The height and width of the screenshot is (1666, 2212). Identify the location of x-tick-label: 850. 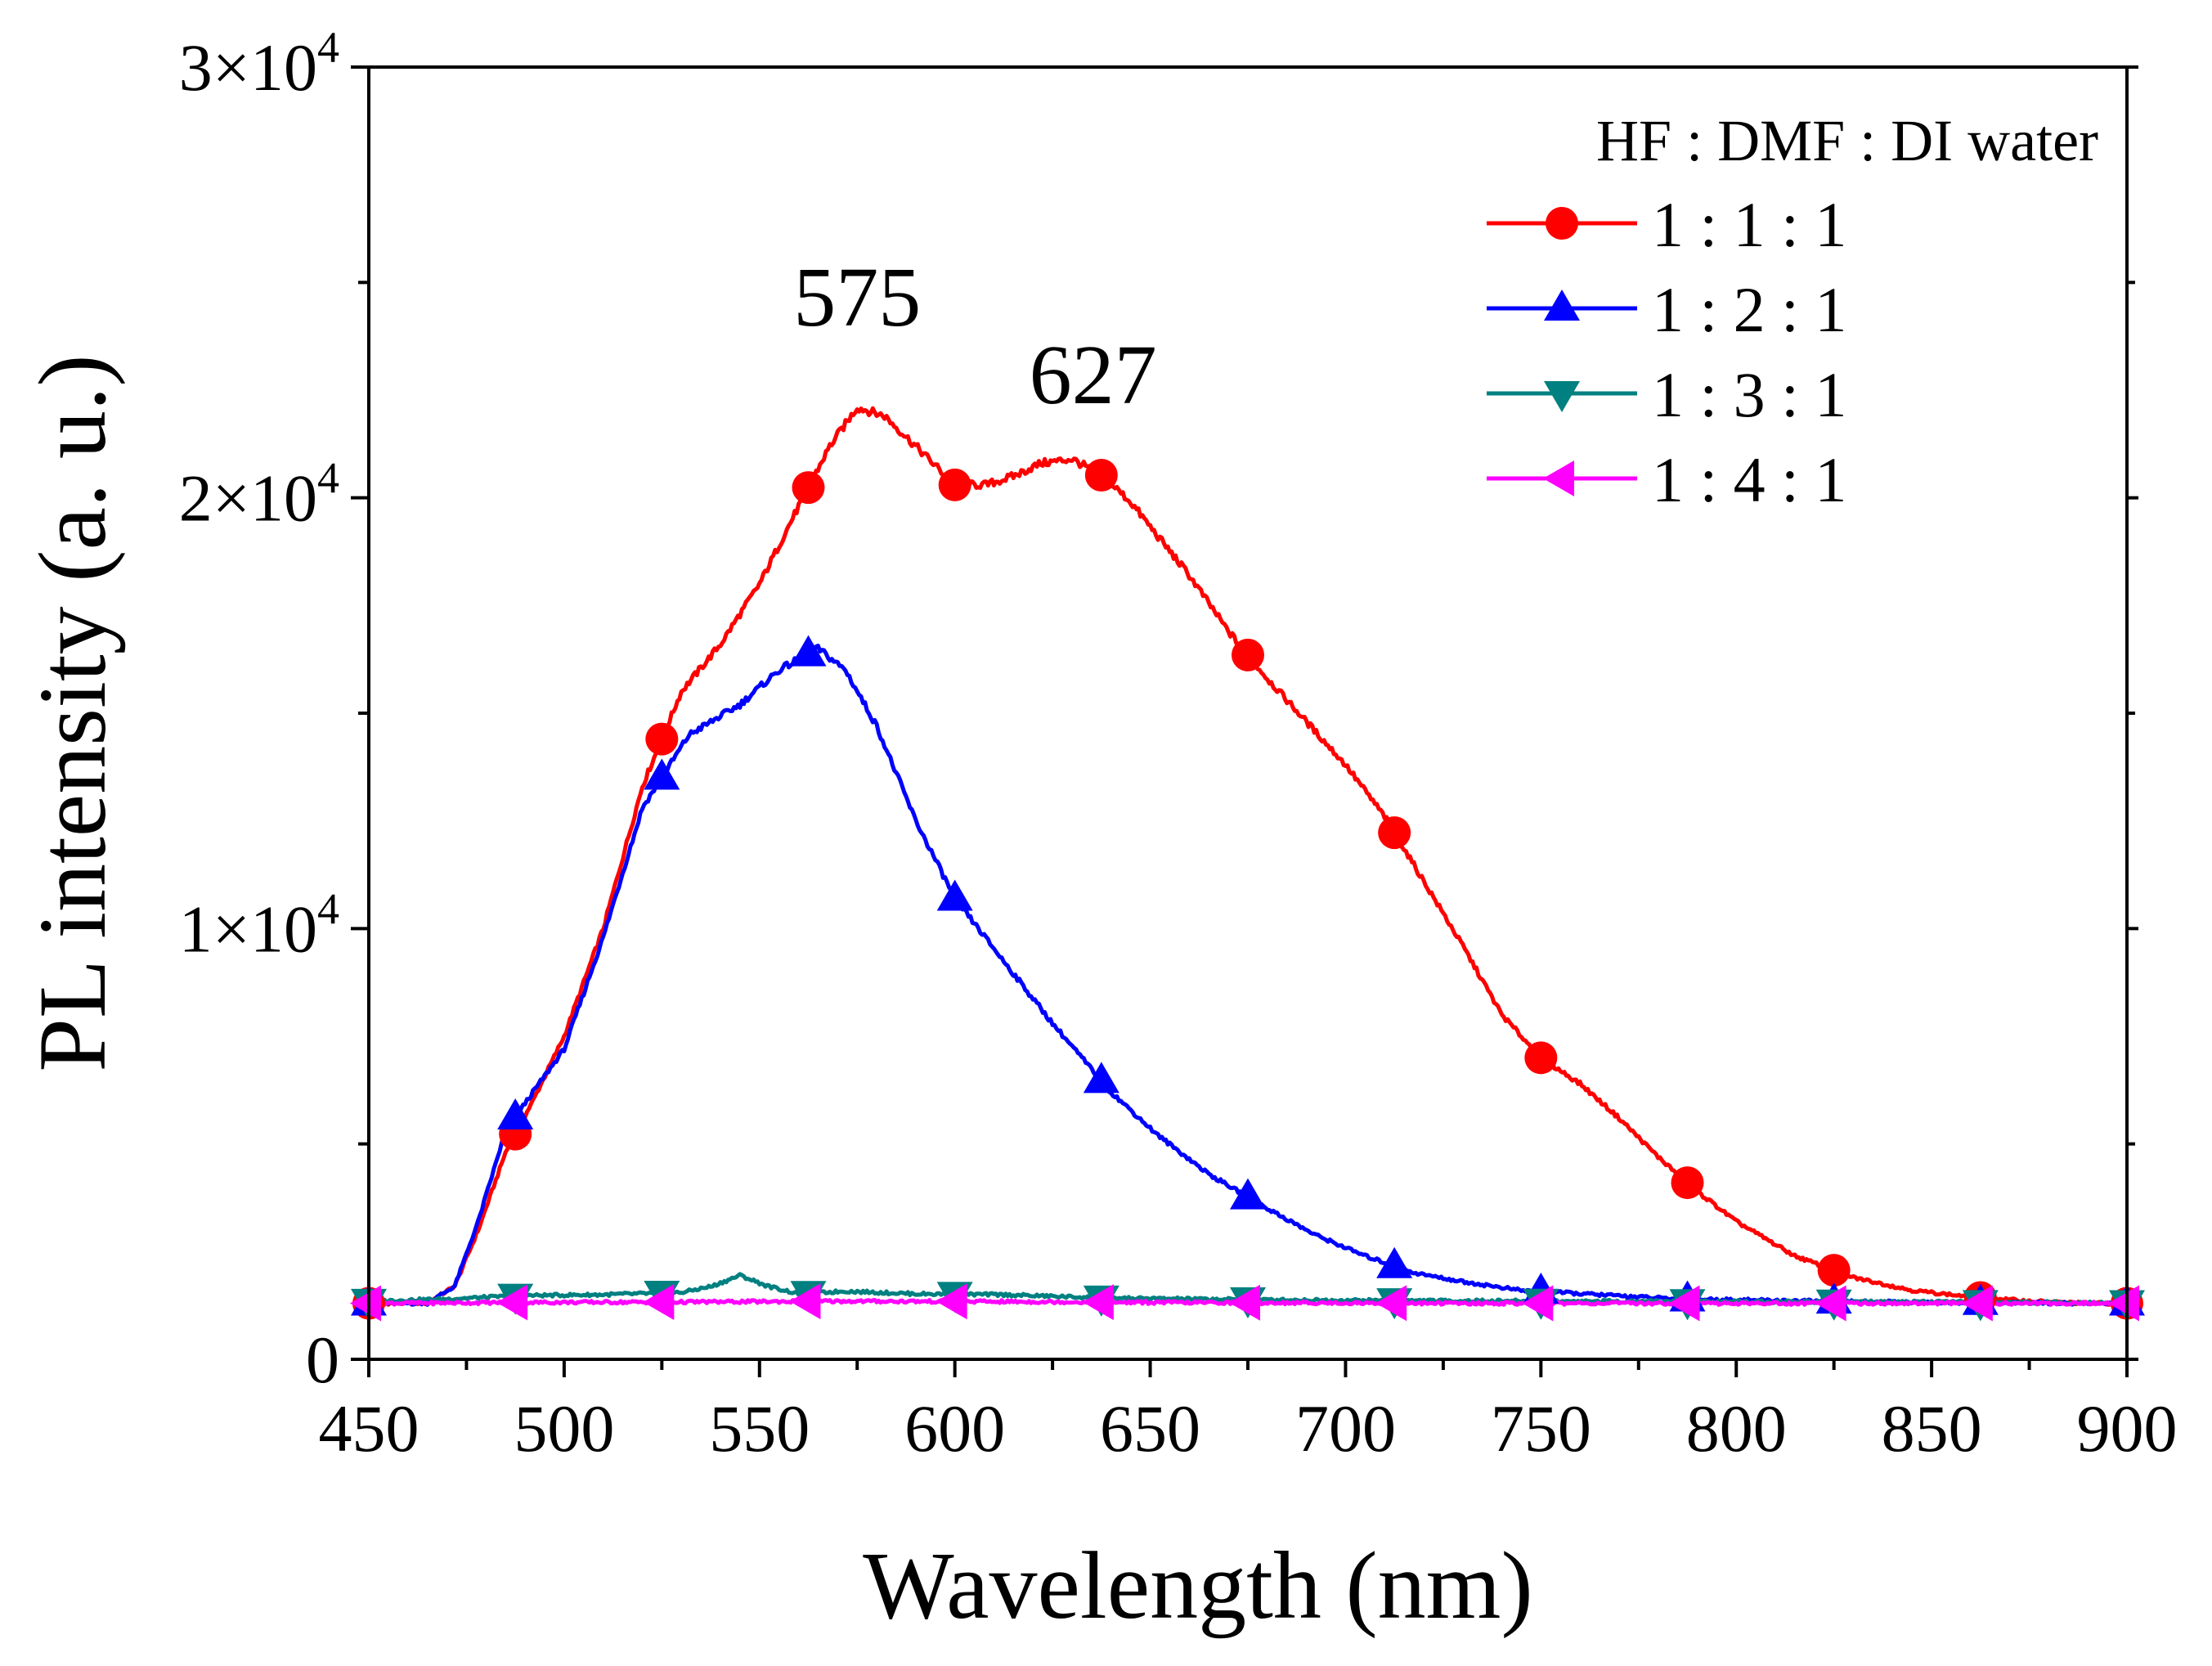
(1932, 1428).